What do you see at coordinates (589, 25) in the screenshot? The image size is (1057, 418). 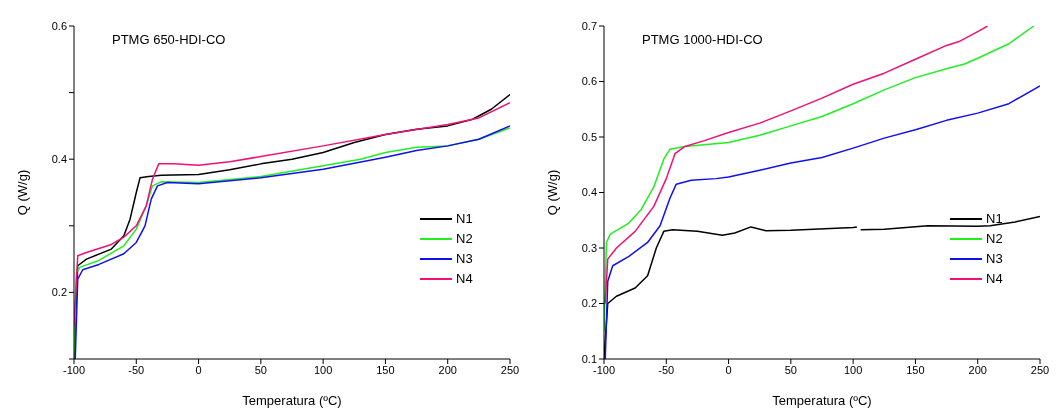 I see `y-tick-label: 0.7` at bounding box center [589, 25].